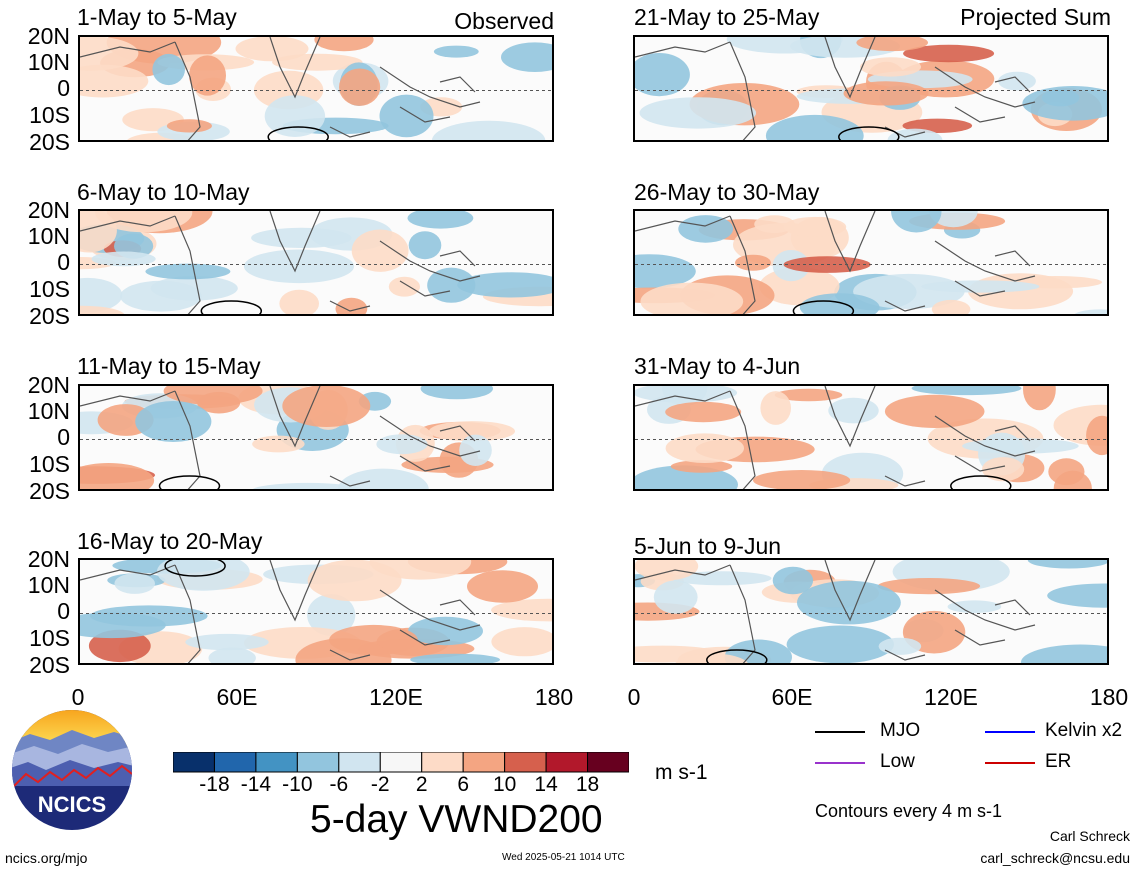  Describe the element at coordinates (951, 697) in the screenshot. I see `lon-label-120e-right: 120E` at that location.